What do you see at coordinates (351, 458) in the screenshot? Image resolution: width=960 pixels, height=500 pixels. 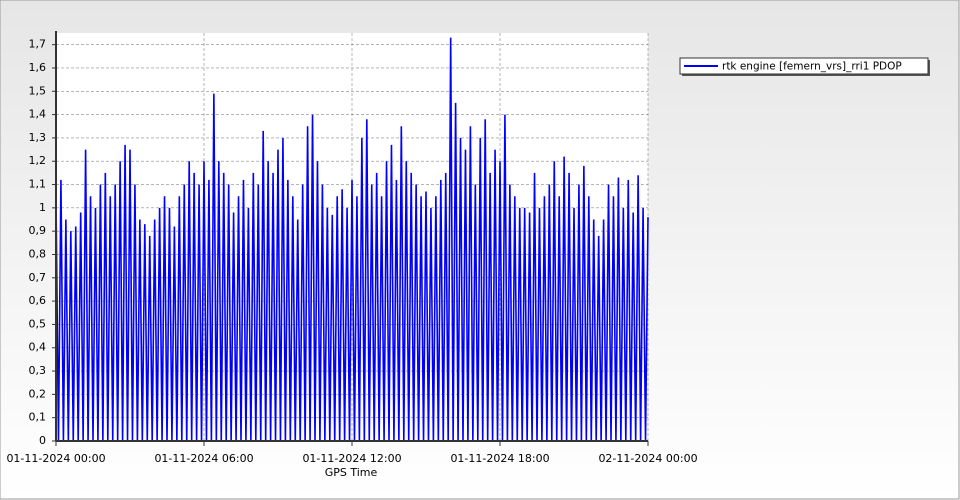 I see `x-tick-label: 01-11-2024 12:00` at bounding box center [351, 458].